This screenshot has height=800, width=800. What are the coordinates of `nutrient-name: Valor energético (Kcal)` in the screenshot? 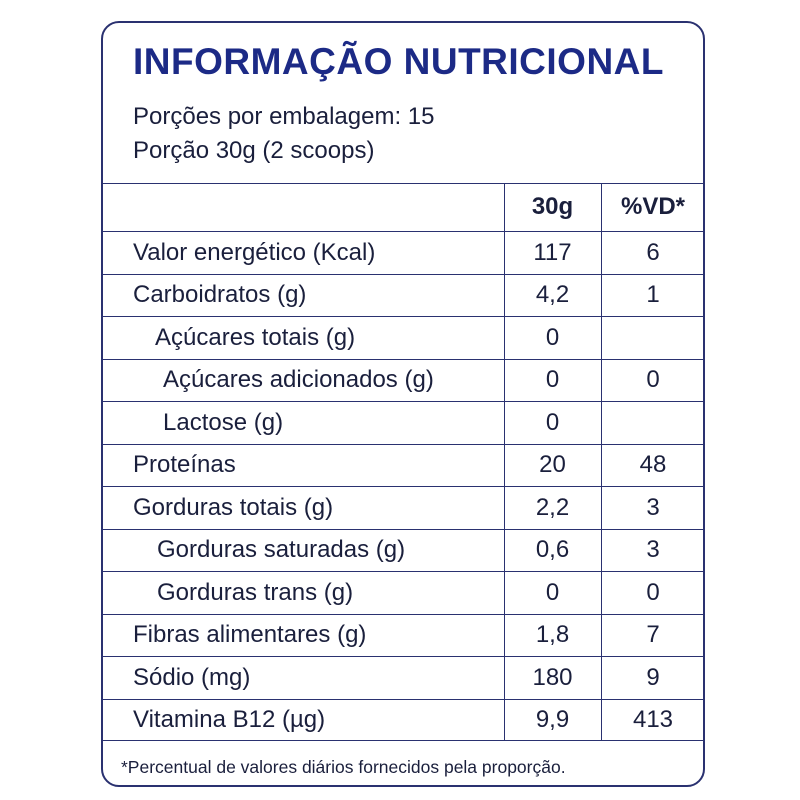 It's located at (254, 252).